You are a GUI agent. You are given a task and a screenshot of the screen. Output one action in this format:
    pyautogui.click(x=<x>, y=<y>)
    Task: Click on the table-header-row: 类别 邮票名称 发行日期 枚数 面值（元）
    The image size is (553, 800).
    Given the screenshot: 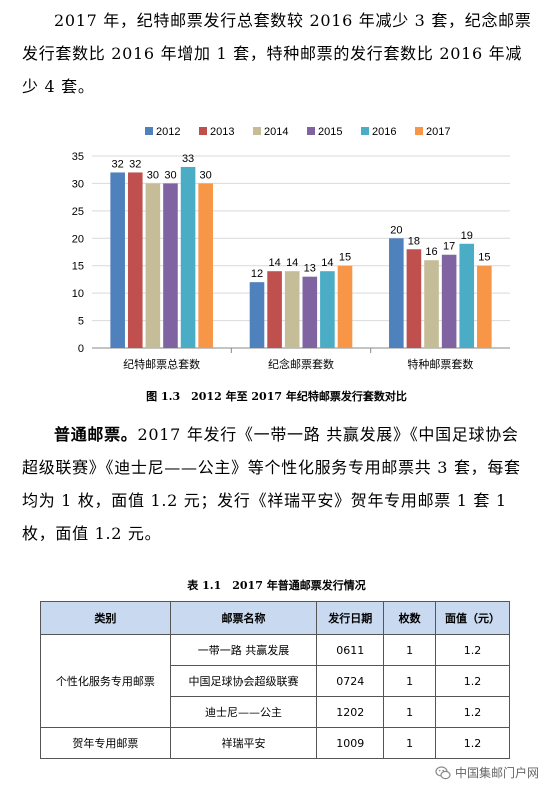 What is the action you would take?
    pyautogui.click(x=275, y=618)
    